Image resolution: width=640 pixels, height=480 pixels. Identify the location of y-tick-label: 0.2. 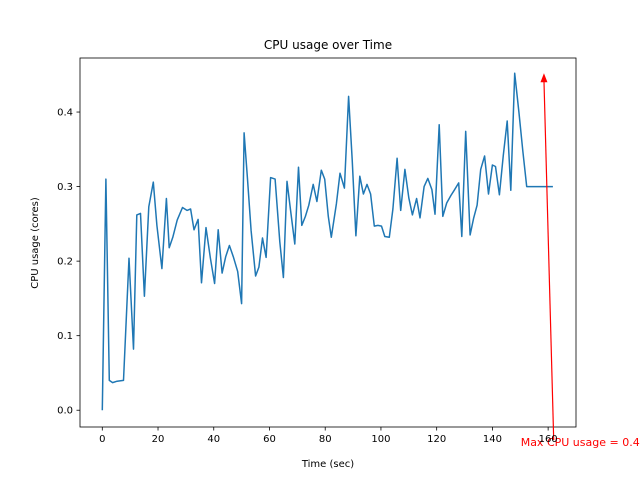
(65, 262).